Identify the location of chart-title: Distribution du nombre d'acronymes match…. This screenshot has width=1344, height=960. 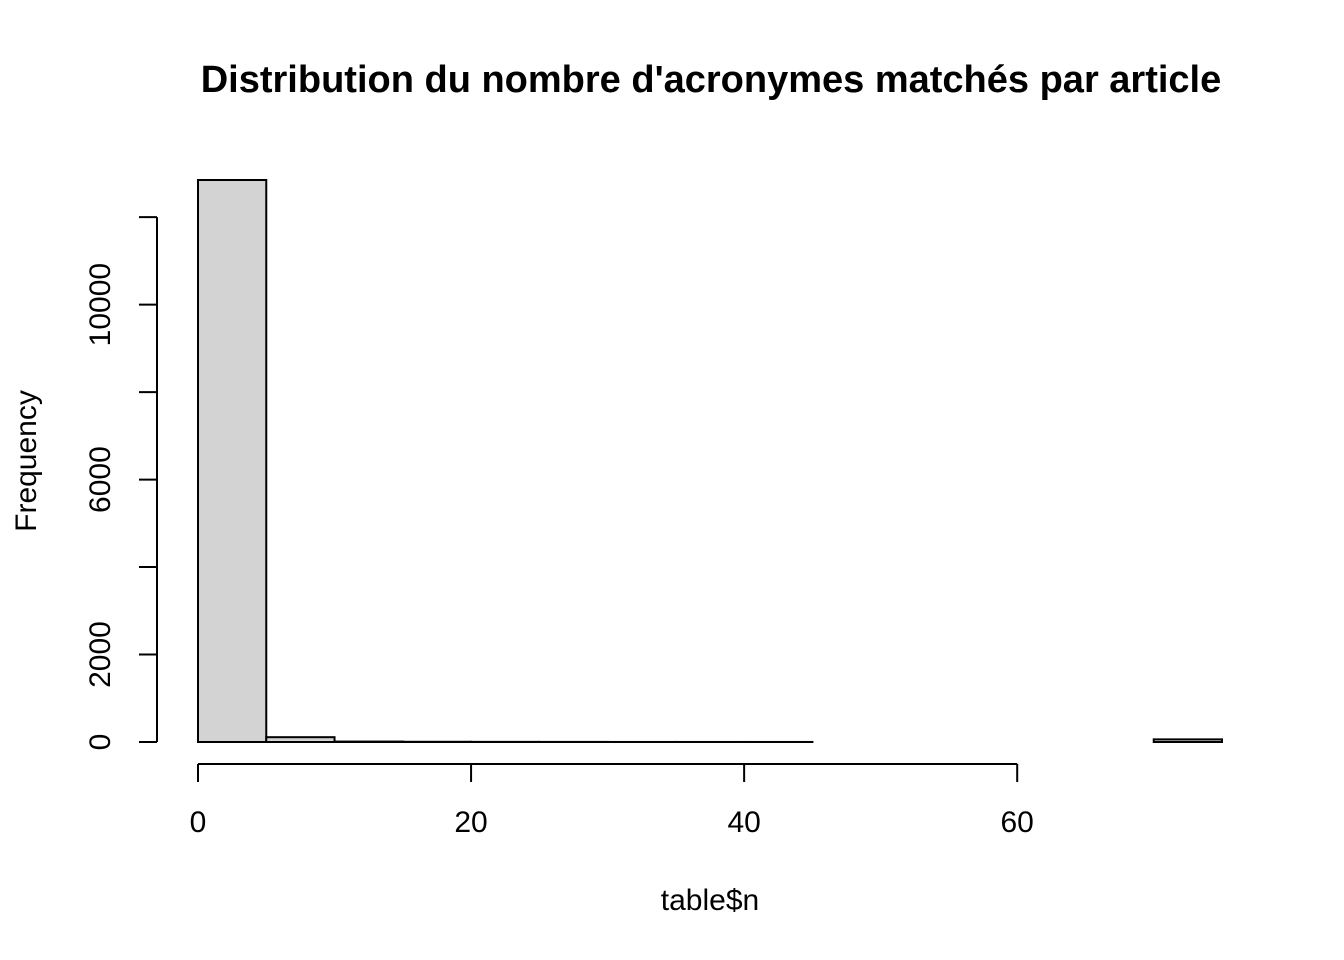
(711, 80).